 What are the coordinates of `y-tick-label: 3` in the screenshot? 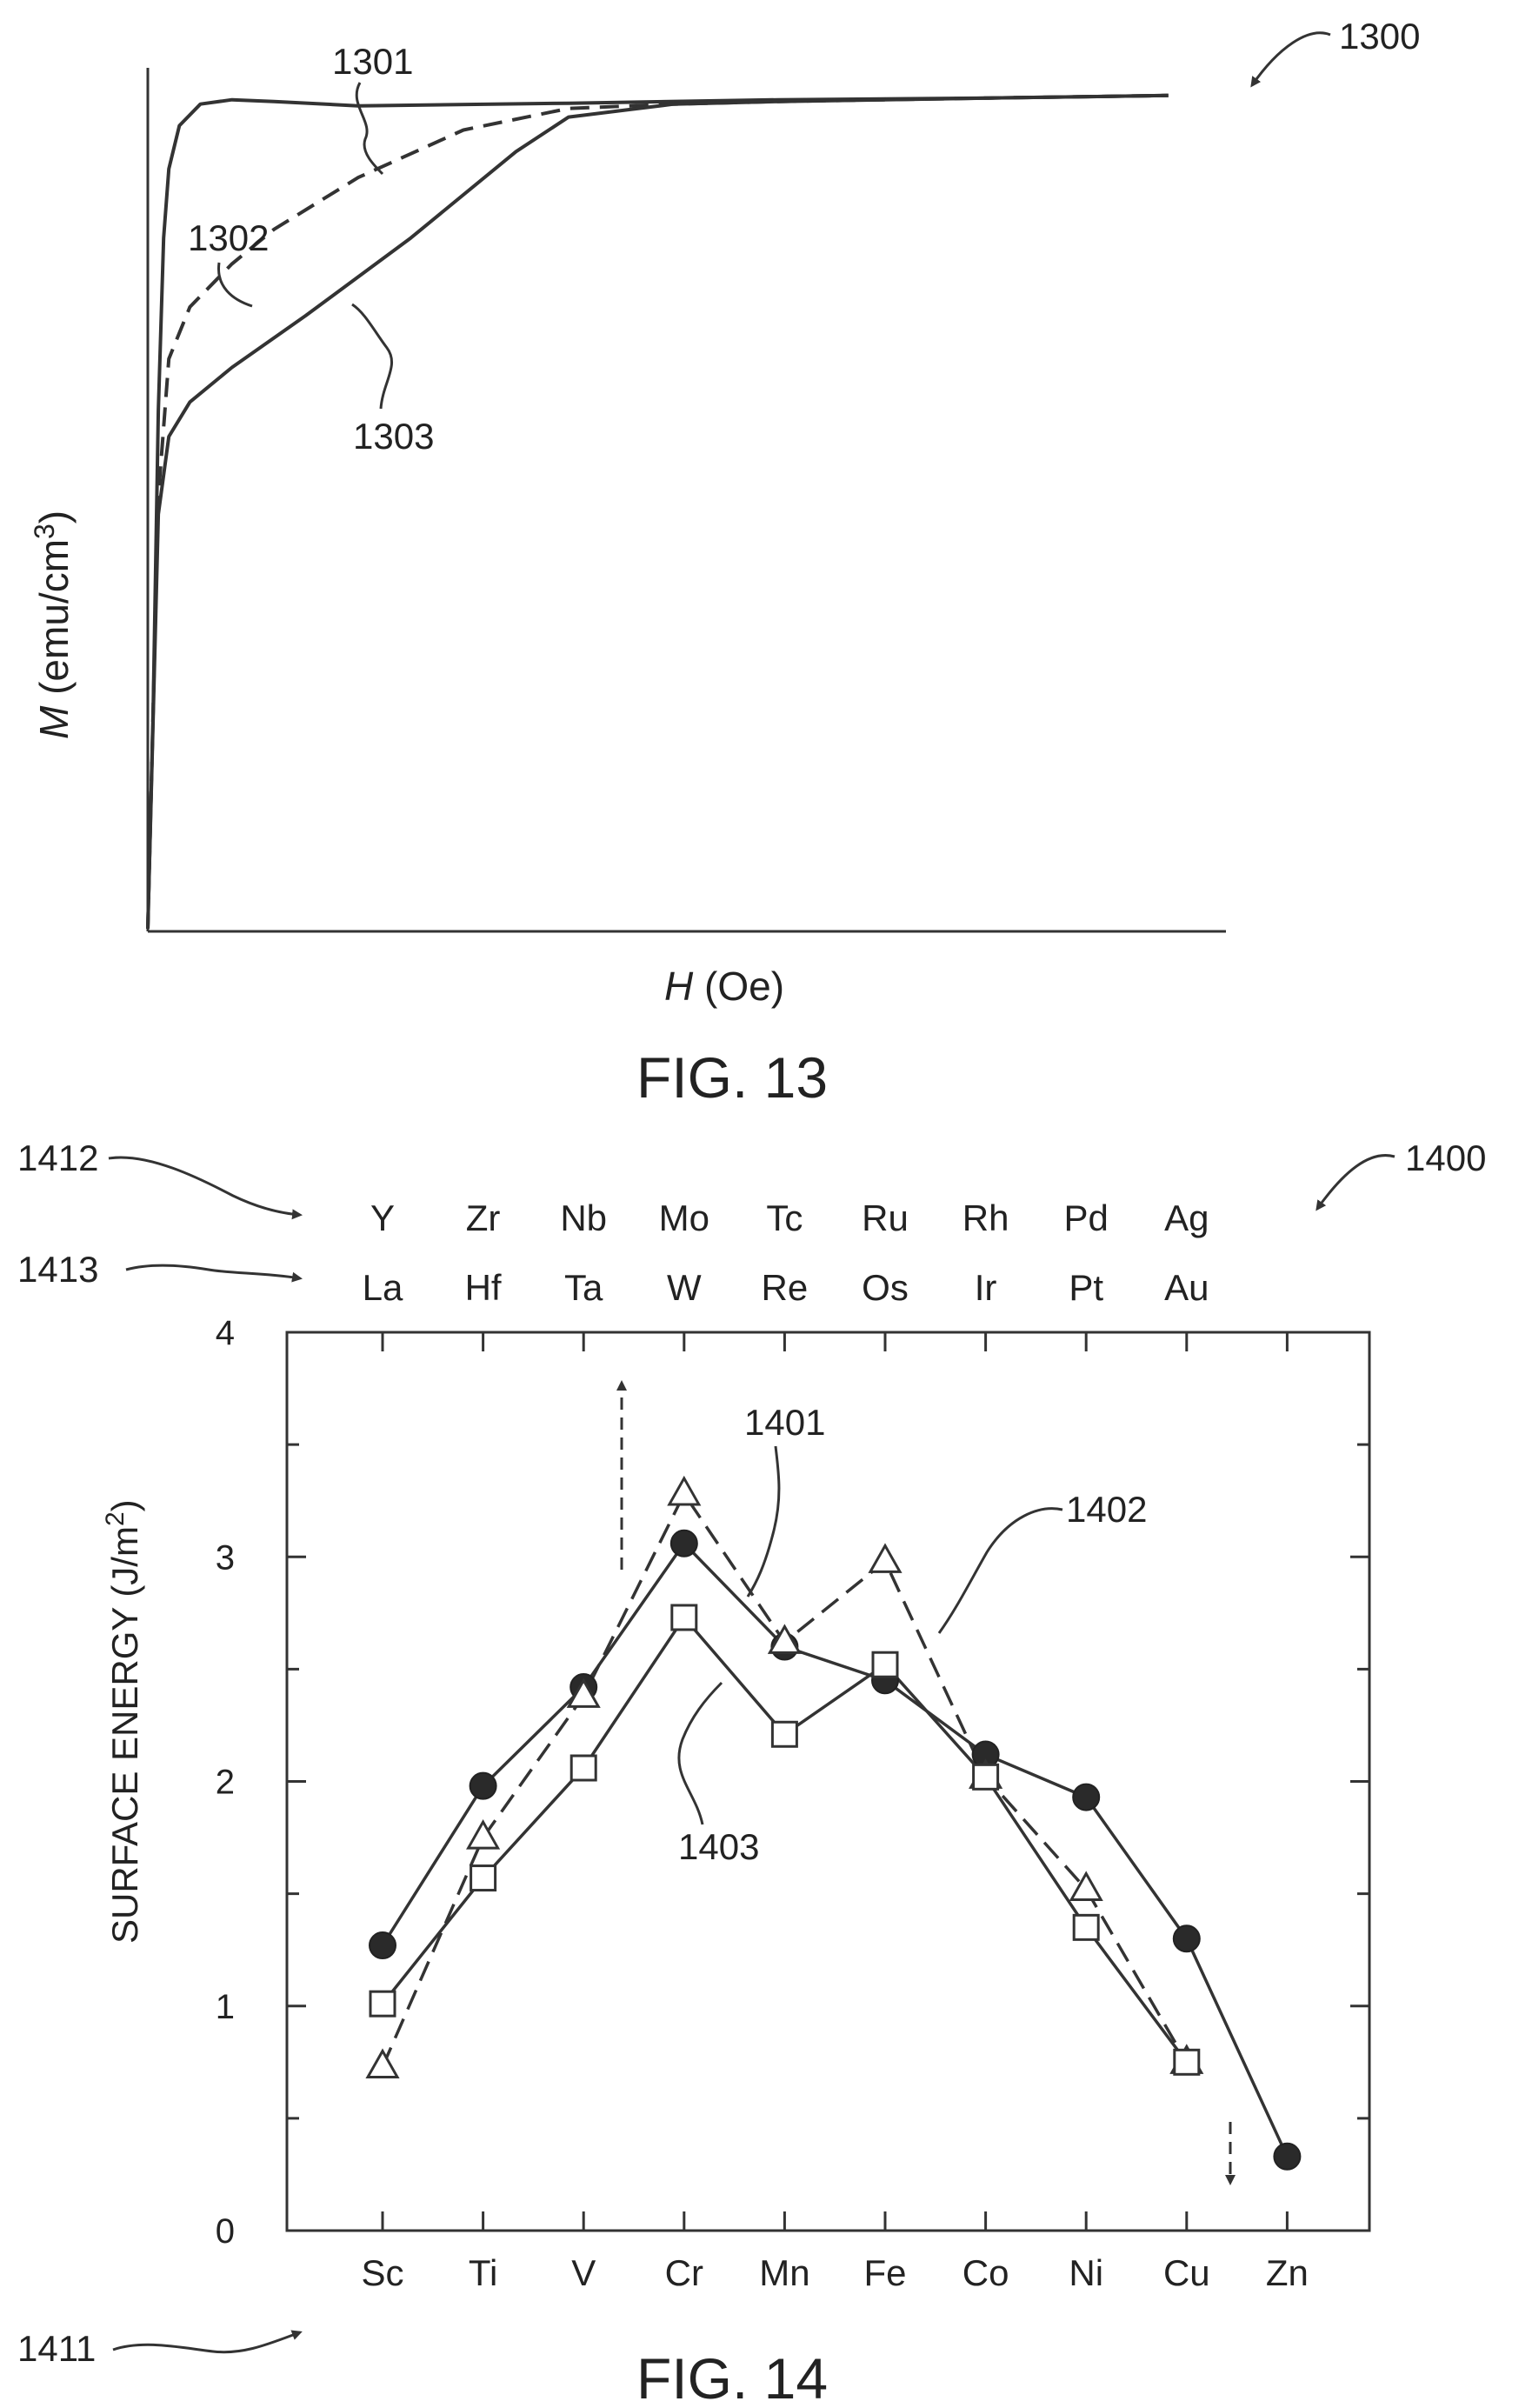 It's located at (226, 1557).